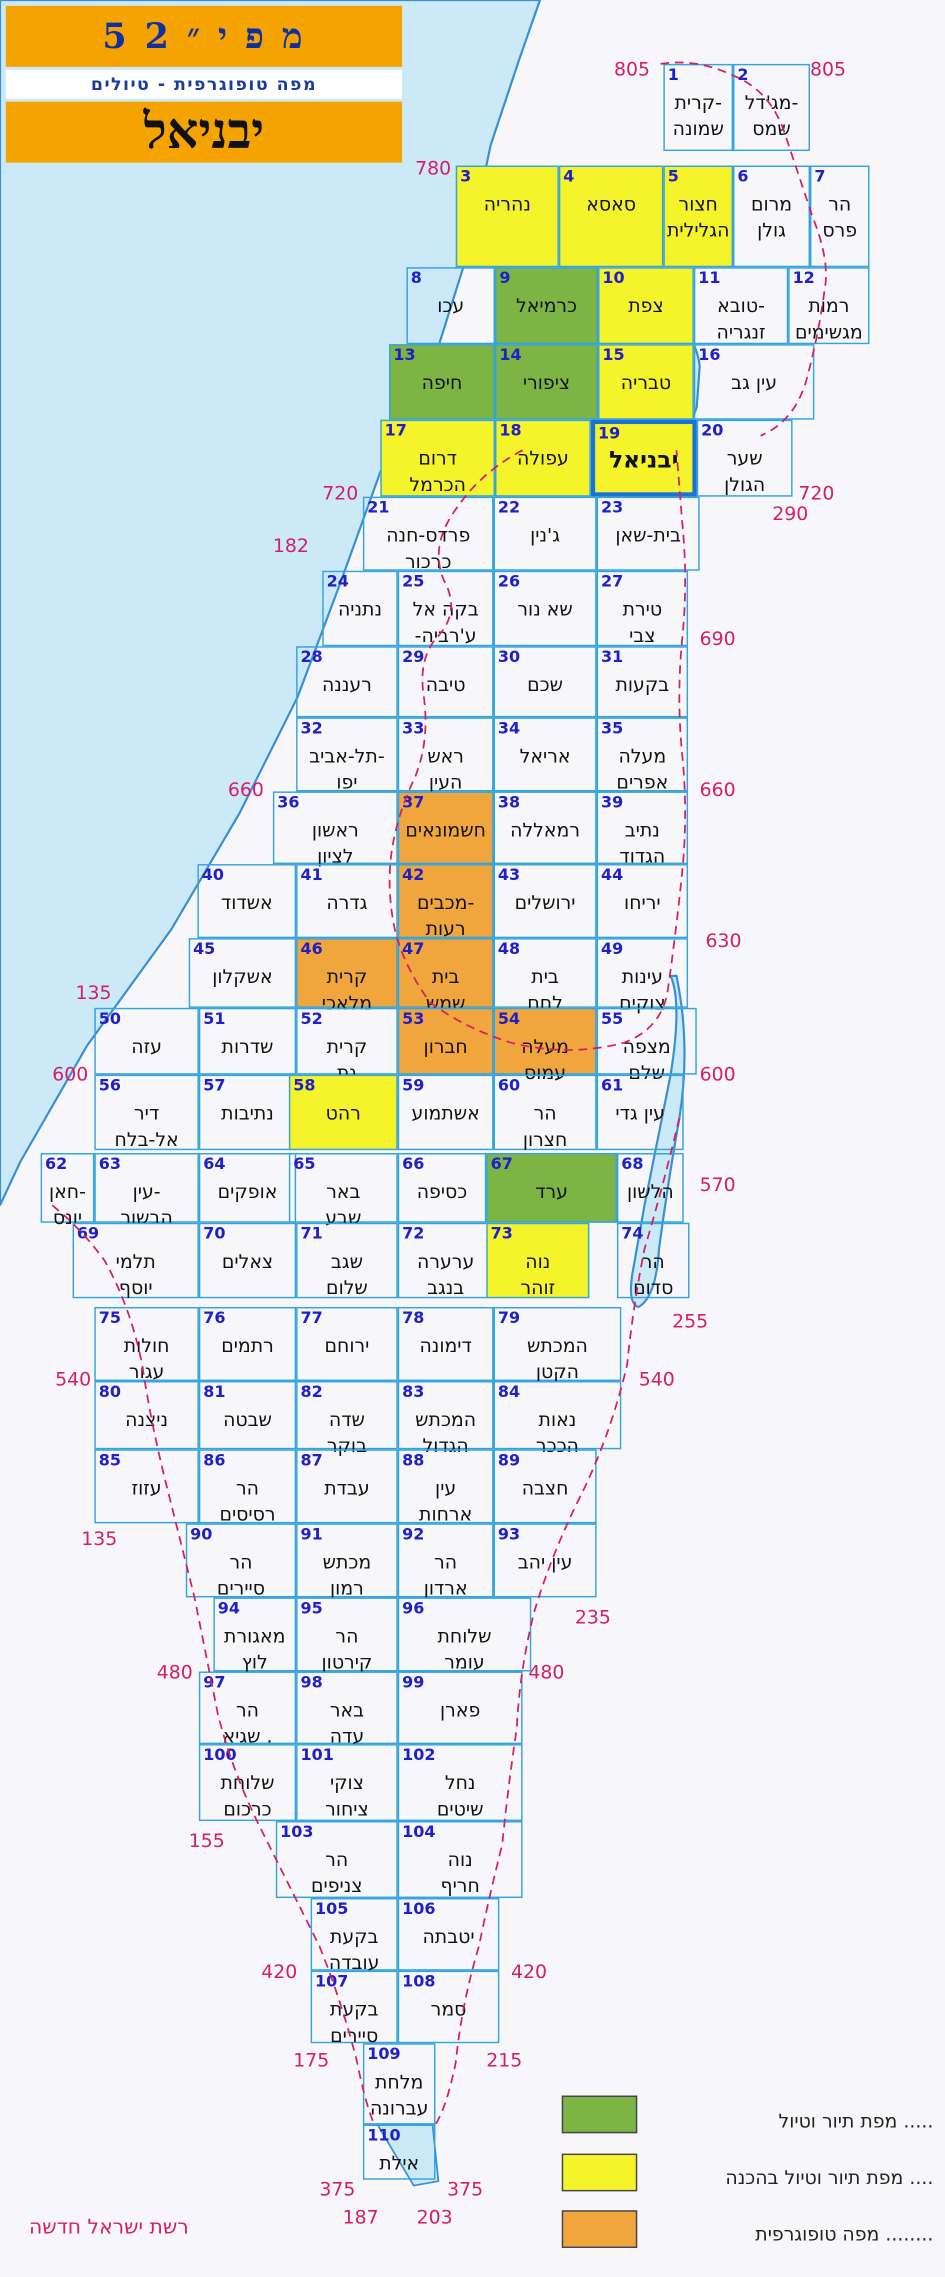 This screenshot has height=2277, width=945. Describe the element at coordinates (437, 458) in the screenshot. I see `sheet-17: 17 דרום הכרמל` at that location.